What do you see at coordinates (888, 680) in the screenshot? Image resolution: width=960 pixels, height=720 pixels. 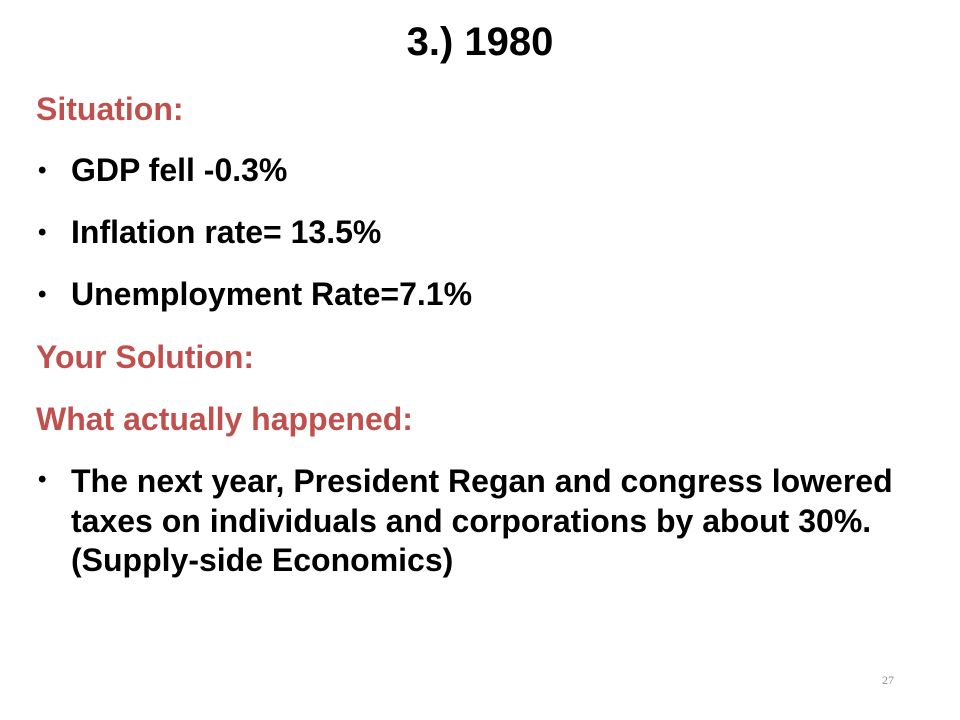 I see `page-number: 27` at bounding box center [888, 680].